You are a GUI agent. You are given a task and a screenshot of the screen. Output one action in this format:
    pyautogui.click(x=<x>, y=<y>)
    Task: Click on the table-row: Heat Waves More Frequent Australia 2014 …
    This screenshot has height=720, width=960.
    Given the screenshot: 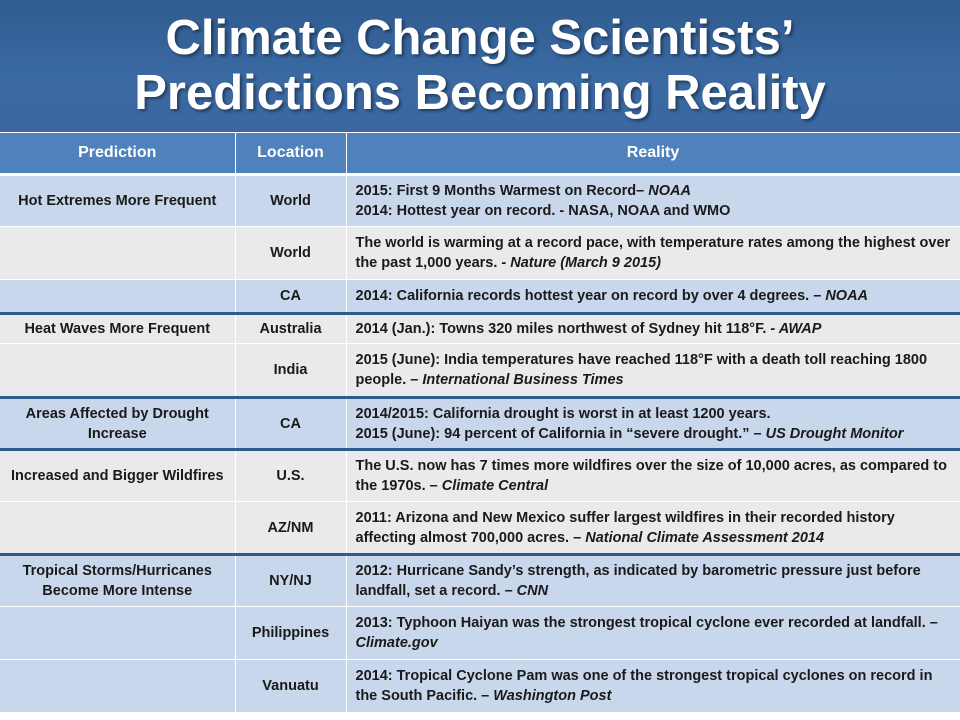 What is the action you would take?
    pyautogui.click(x=480, y=328)
    